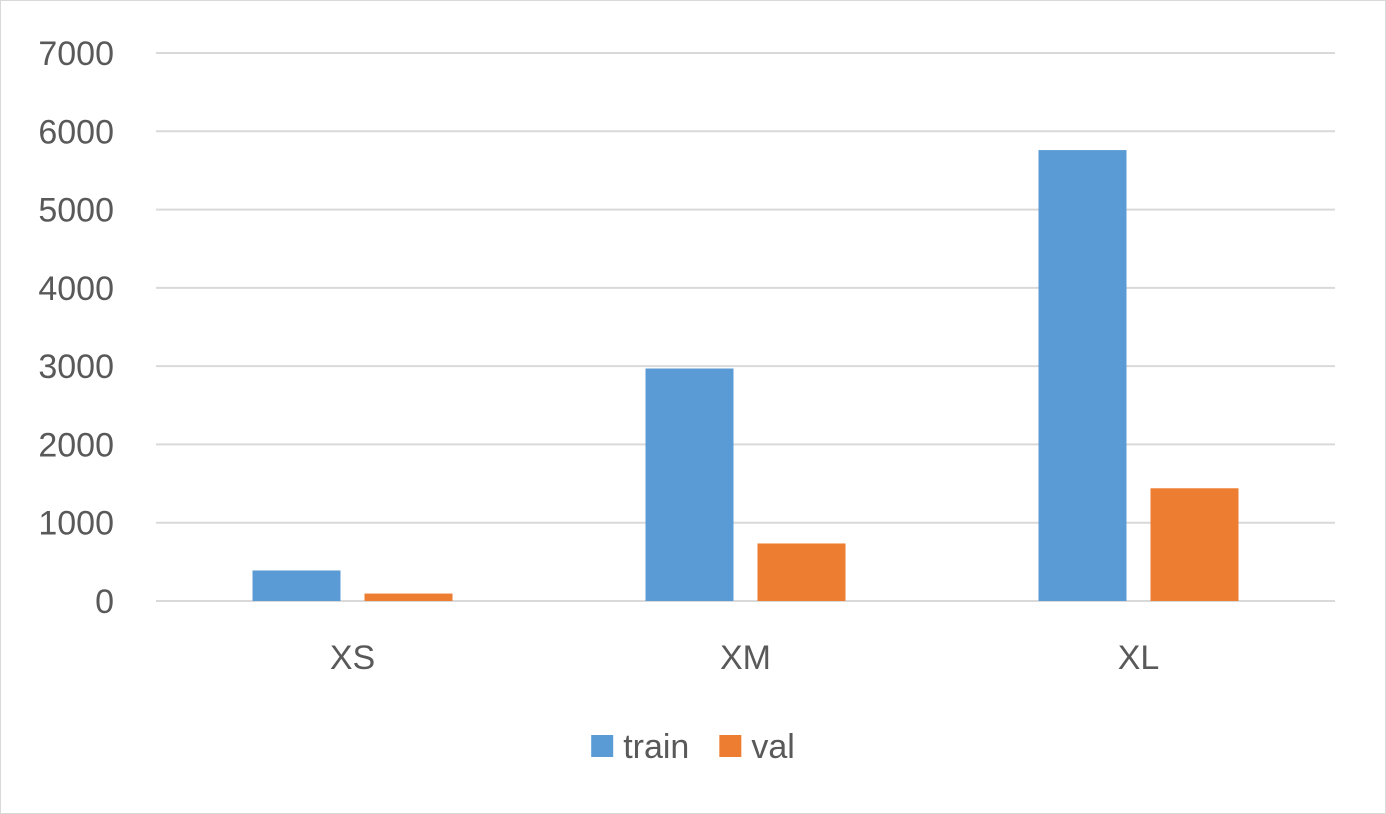 The width and height of the screenshot is (1386, 814). What do you see at coordinates (730, 746) in the screenshot?
I see `legend-swatch-val` at bounding box center [730, 746].